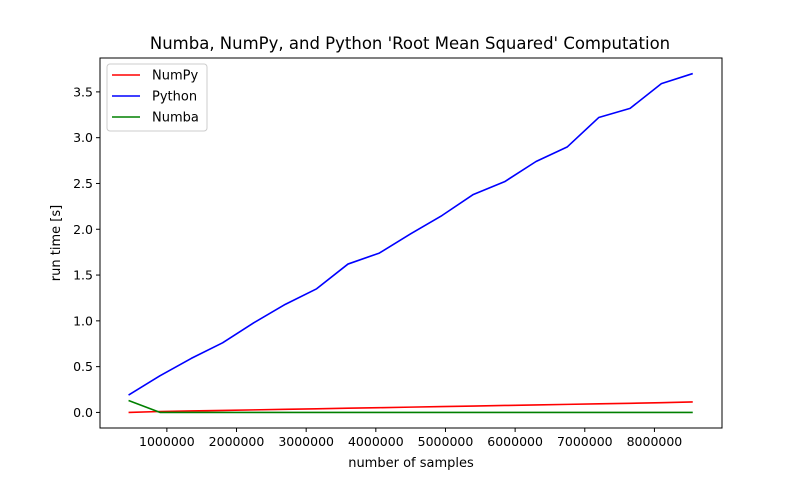  What do you see at coordinates (306, 441) in the screenshot?
I see `x-tick-label: 3000000` at bounding box center [306, 441].